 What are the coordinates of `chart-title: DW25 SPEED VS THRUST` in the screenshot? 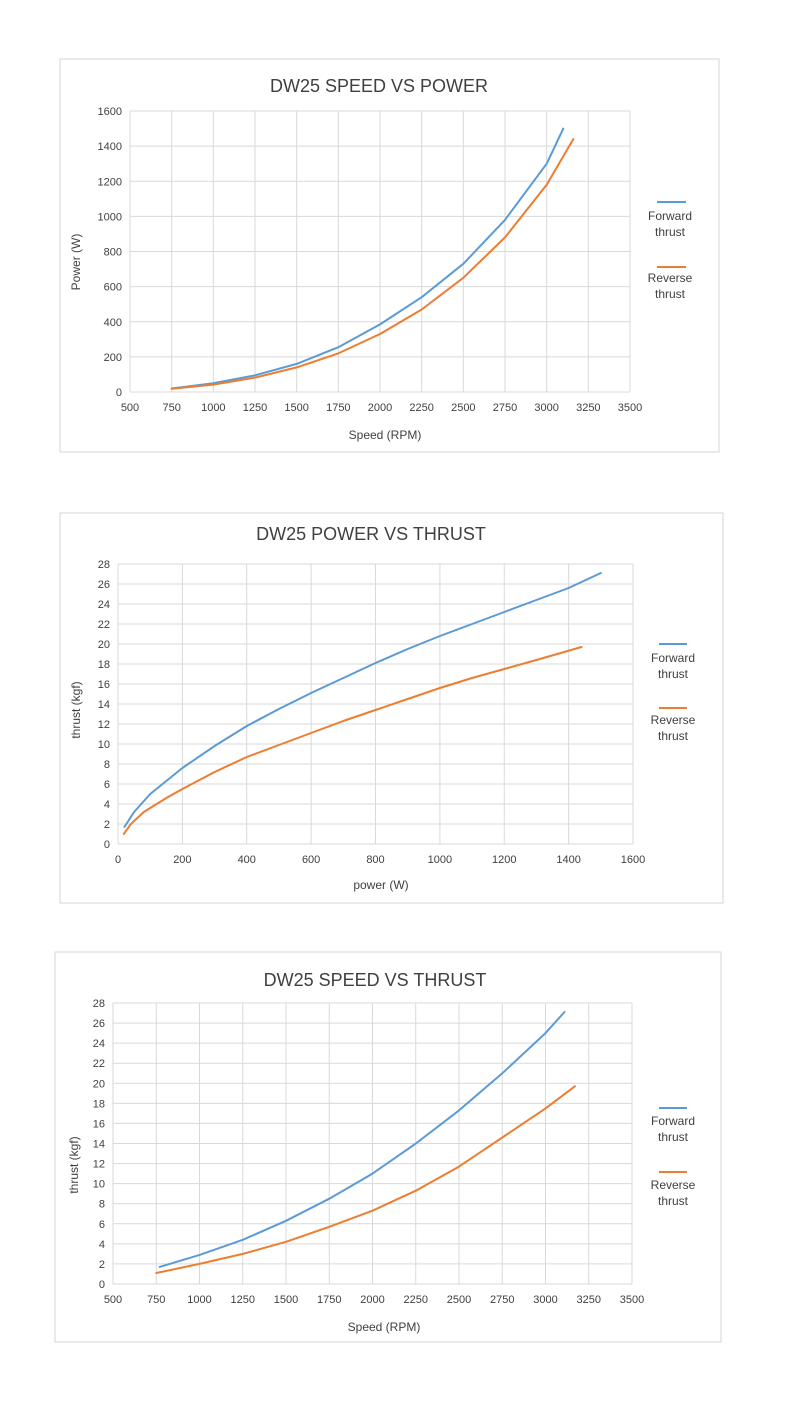 It's located at (375, 980).